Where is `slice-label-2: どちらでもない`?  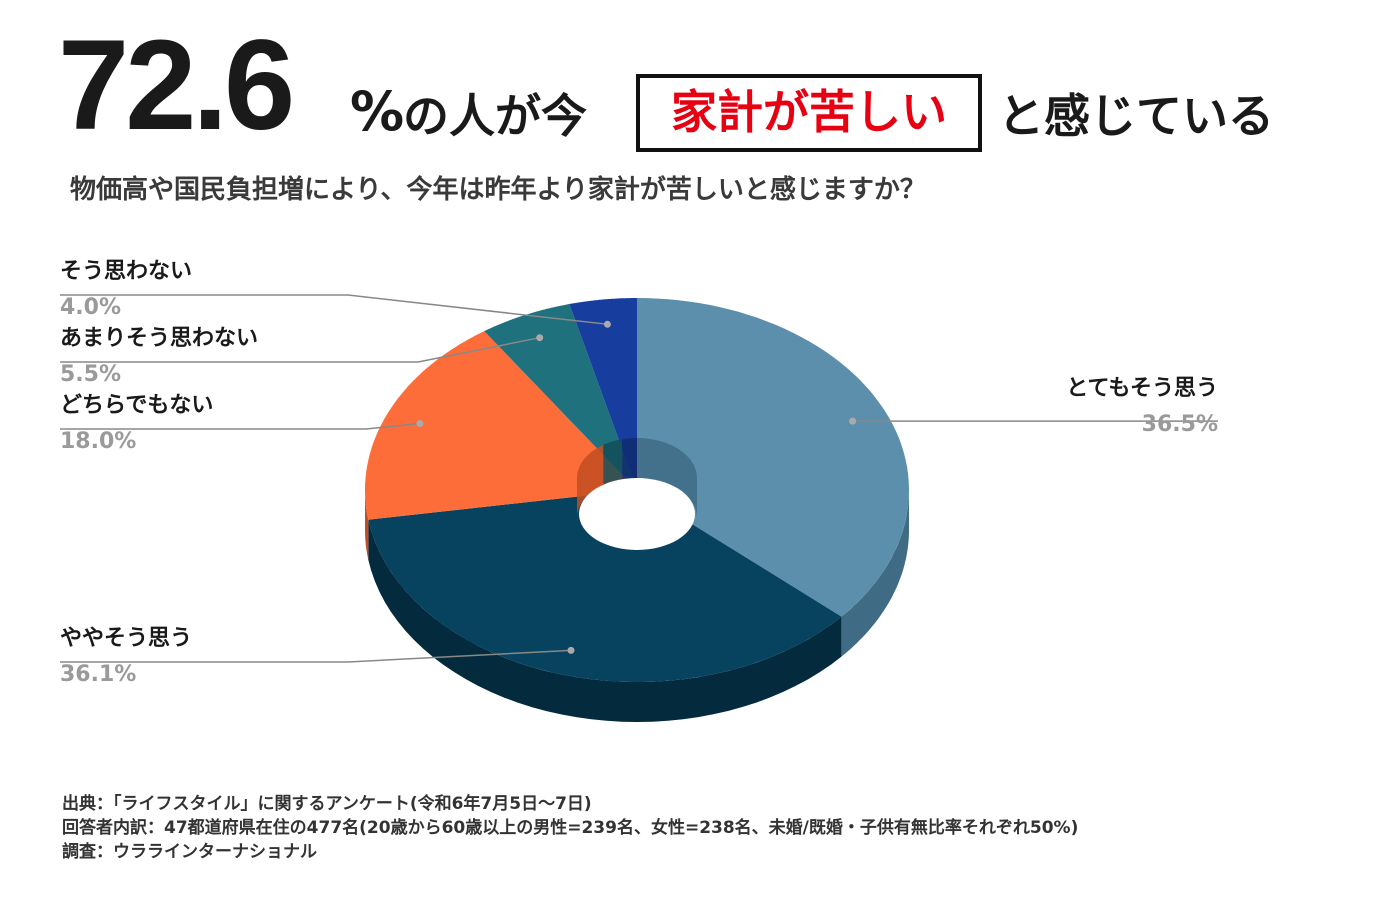 slice-label-2: どちらでもない is located at coordinates (136, 405).